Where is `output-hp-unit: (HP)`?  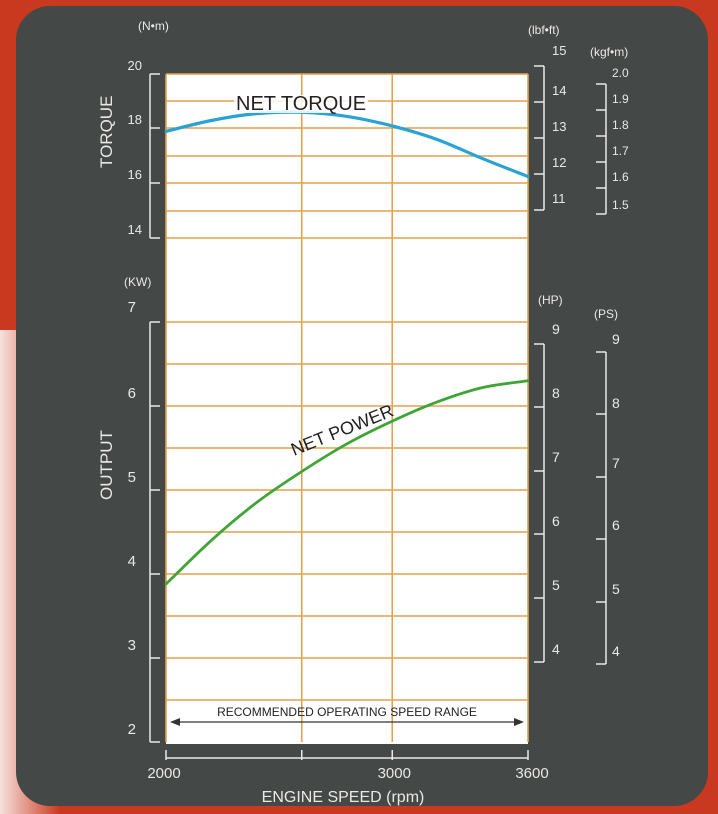
output-hp-unit: (HP) is located at coordinates (550, 300).